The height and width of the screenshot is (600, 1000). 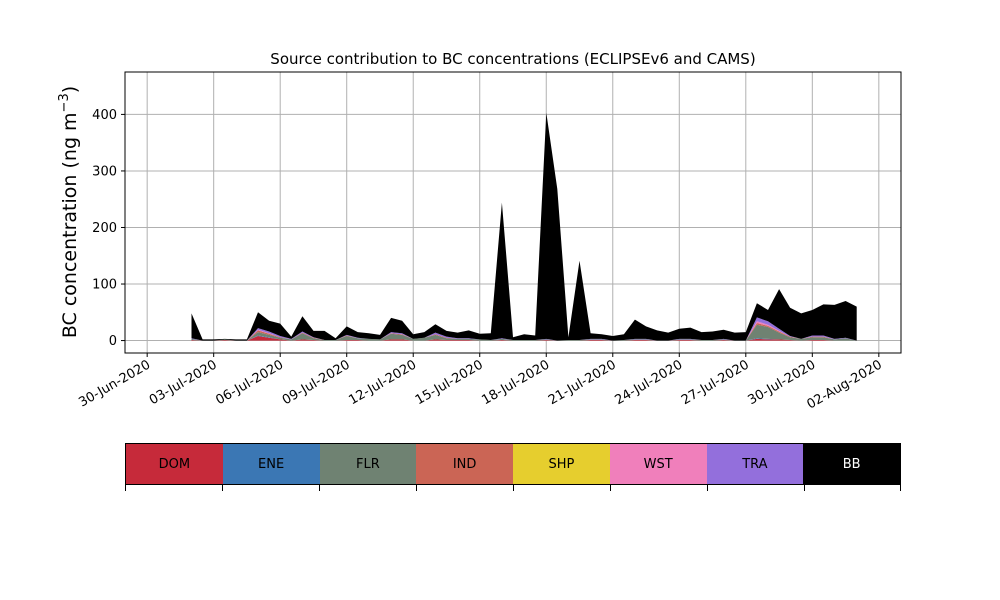 What do you see at coordinates (524, 332) in the screenshot?
I see `area-flr` at bounding box center [524, 332].